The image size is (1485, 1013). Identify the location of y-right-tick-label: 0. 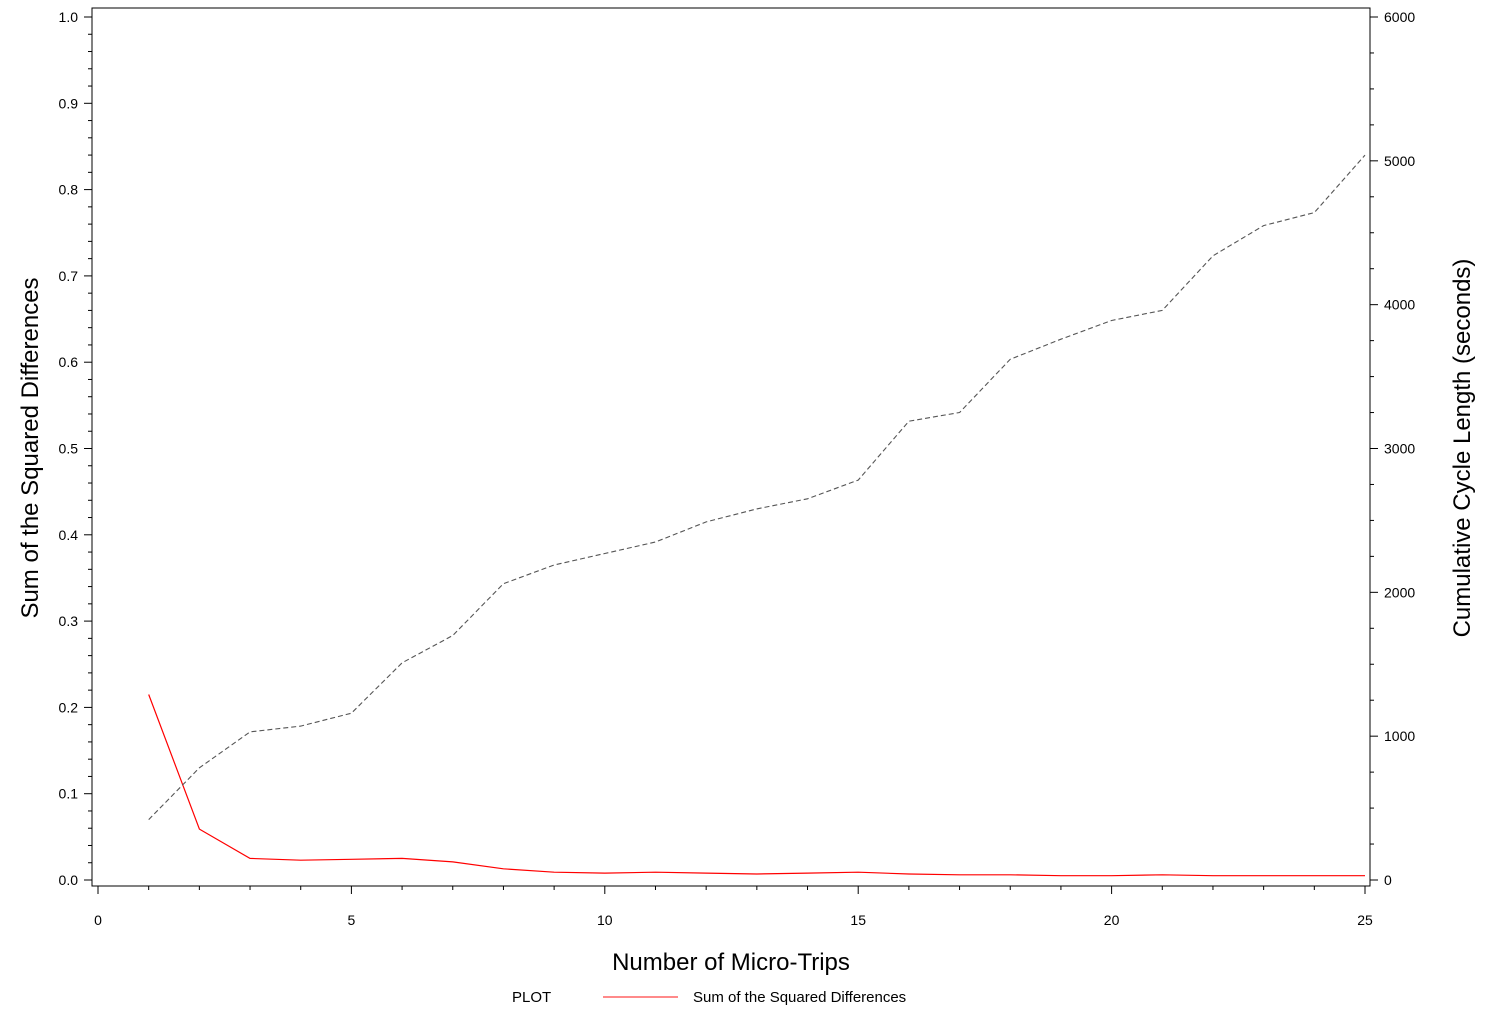
(1388, 880).